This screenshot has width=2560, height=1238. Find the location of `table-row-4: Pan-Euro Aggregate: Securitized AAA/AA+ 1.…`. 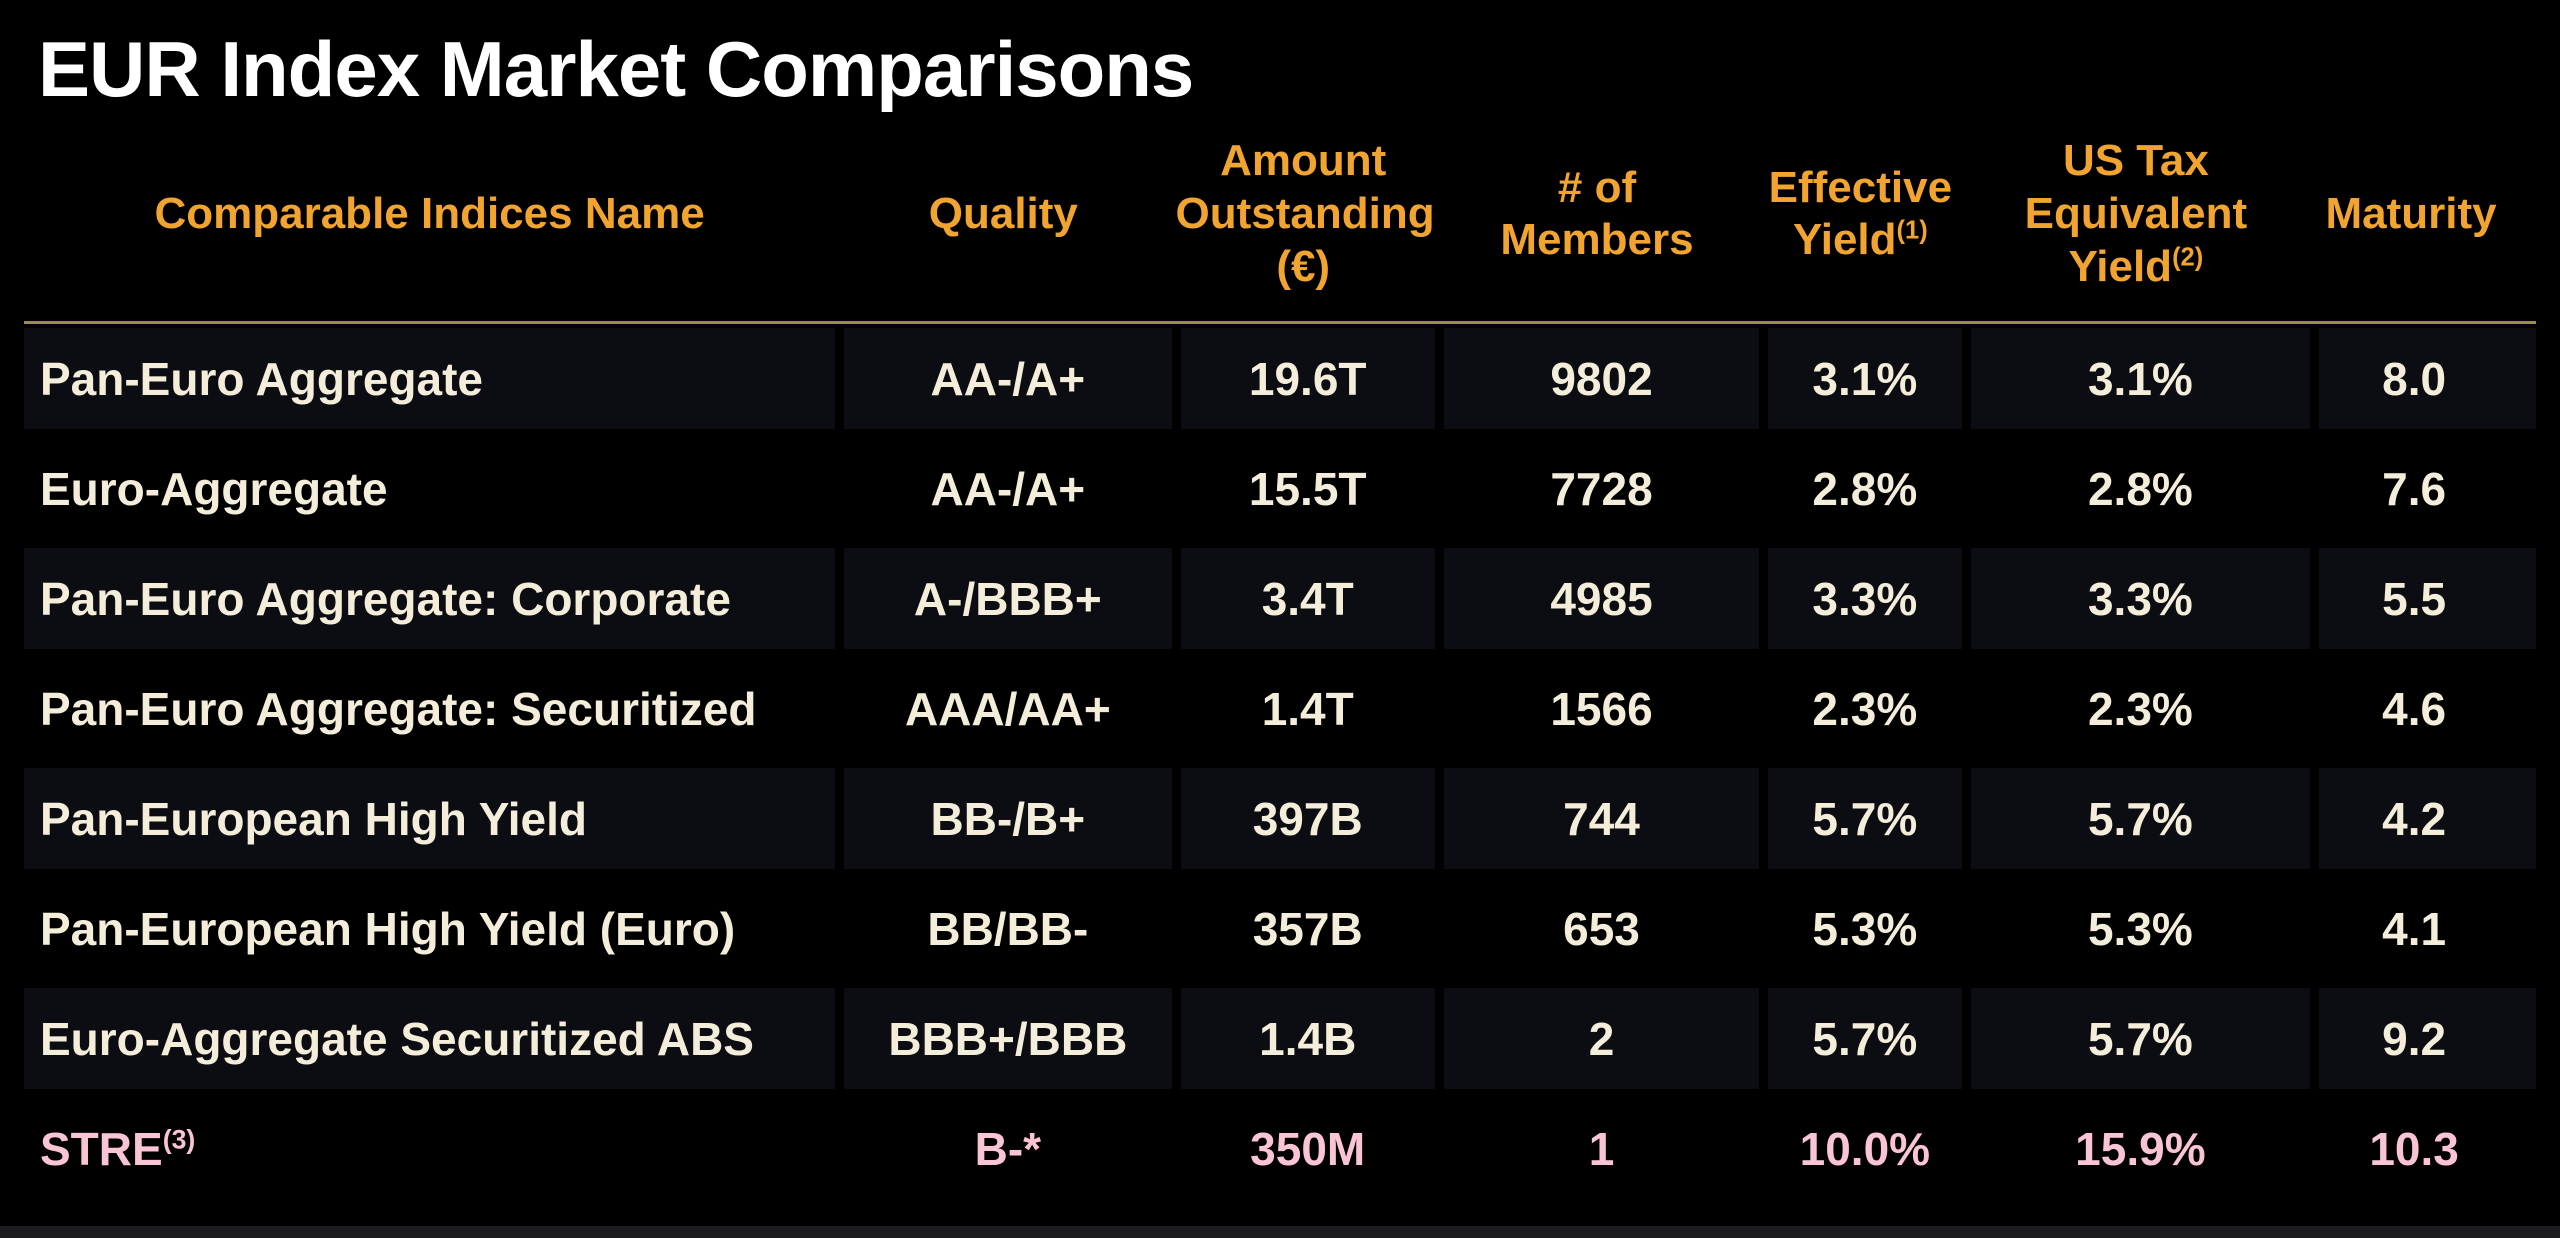

table-row-4: Pan-Euro Aggregate: Securitized AAA/AA+ 1.… is located at coordinates (1280, 709).